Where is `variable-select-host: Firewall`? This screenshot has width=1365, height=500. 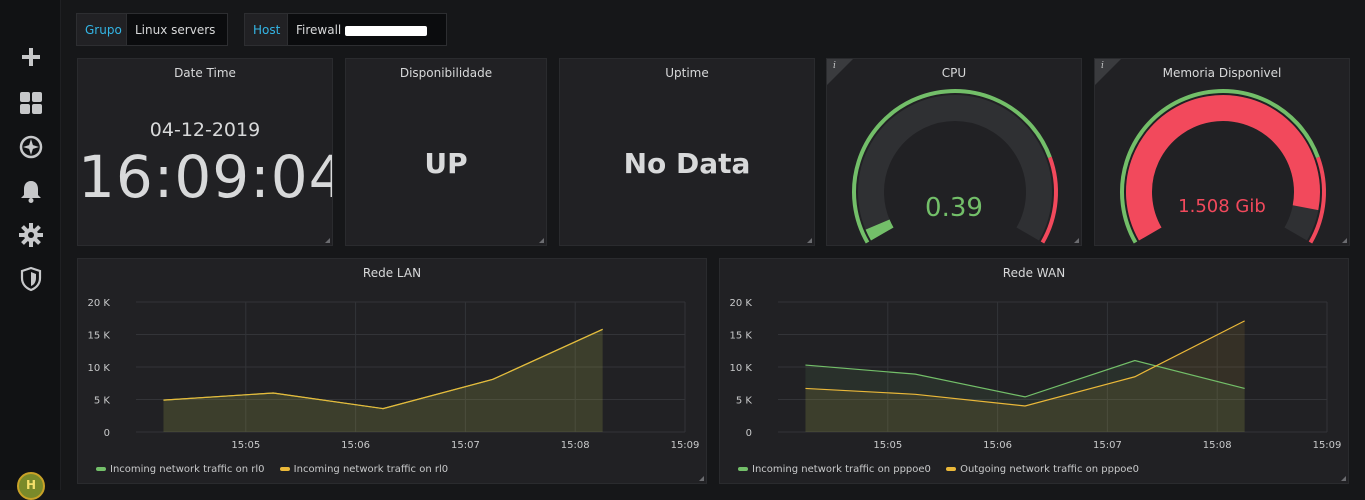
variable-select-host: Firewall is located at coordinates (367, 39).